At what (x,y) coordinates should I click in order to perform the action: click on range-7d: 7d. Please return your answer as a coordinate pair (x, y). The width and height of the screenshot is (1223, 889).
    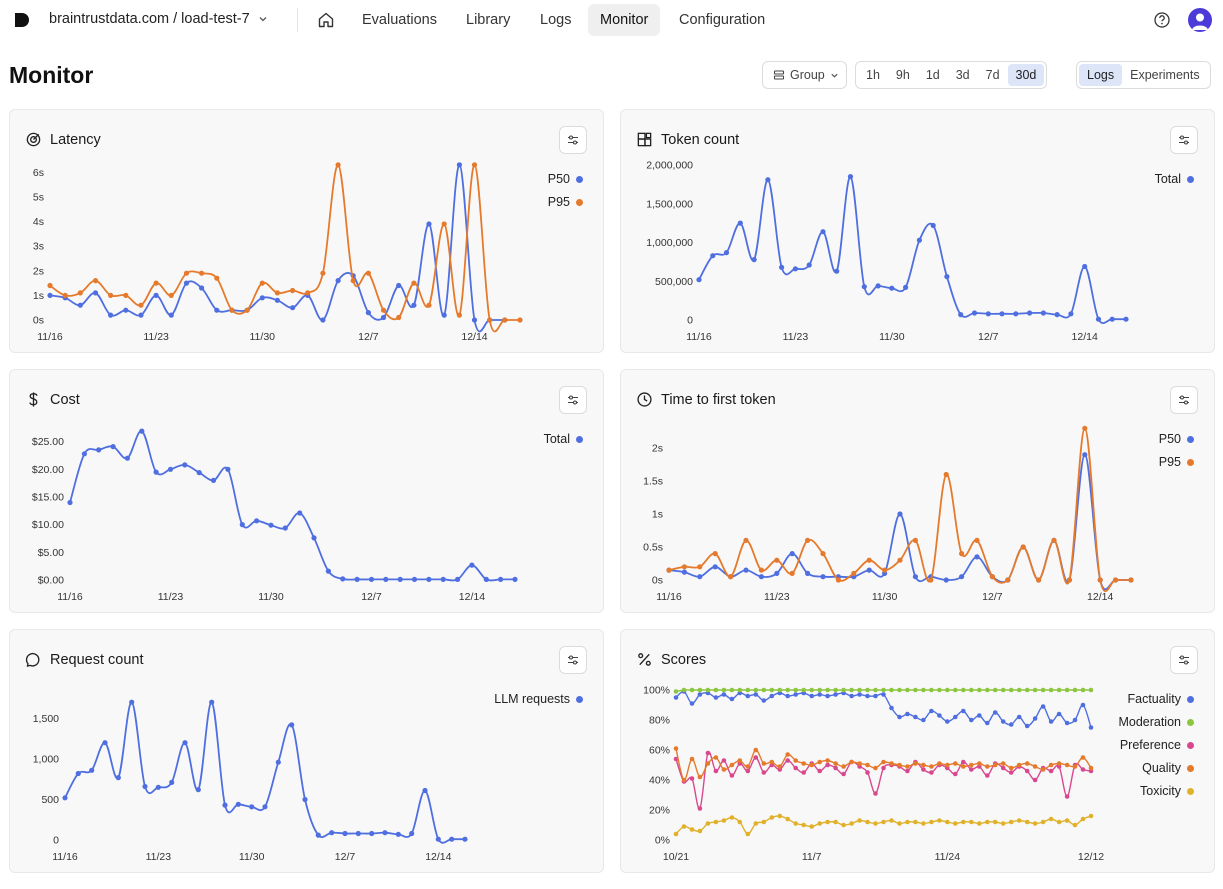
    Looking at the image, I should click on (992, 75).